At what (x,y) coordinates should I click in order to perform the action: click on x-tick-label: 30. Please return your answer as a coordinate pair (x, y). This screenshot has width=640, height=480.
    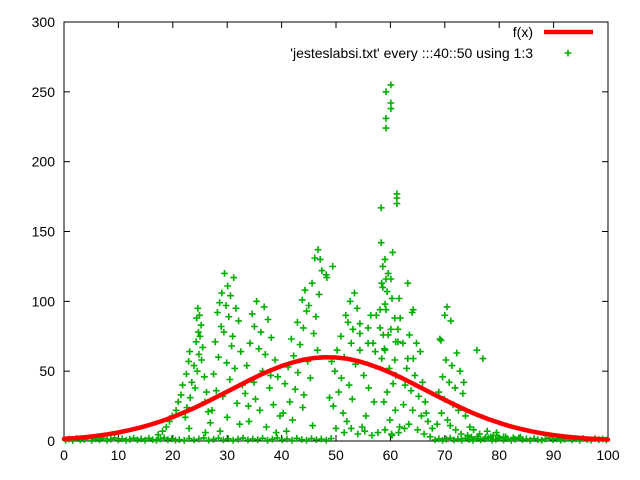
    Looking at the image, I should click on (227, 455).